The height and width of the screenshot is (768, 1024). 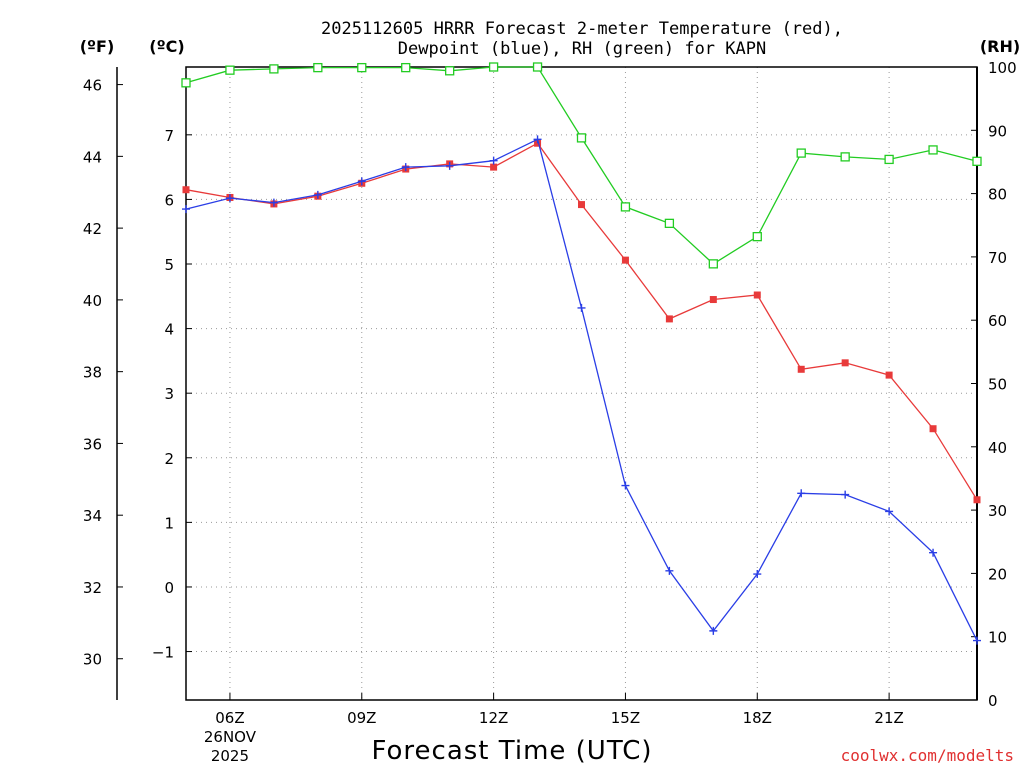 What do you see at coordinates (169, 265) in the screenshot?
I see `celsius-tick-label: 5` at bounding box center [169, 265].